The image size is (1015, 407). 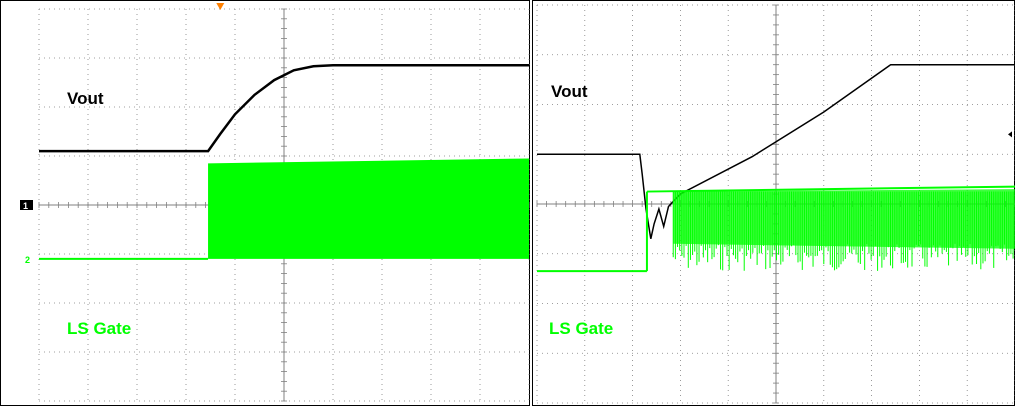 What do you see at coordinates (99, 328) in the screenshot?
I see `ls-gate-label-left: LS Gate` at bounding box center [99, 328].